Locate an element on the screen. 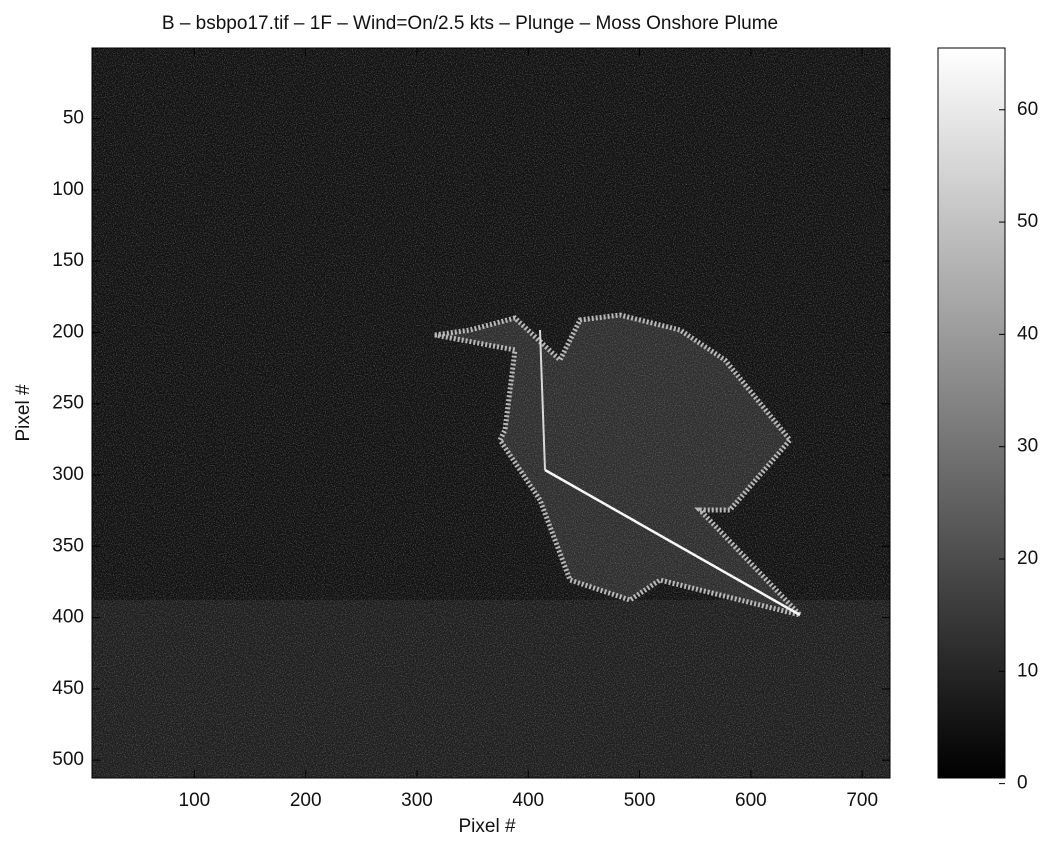 Image resolution: width=1058 pixels, height=842 pixels. colorbar-tick-label: 10 is located at coordinates (1027, 670).